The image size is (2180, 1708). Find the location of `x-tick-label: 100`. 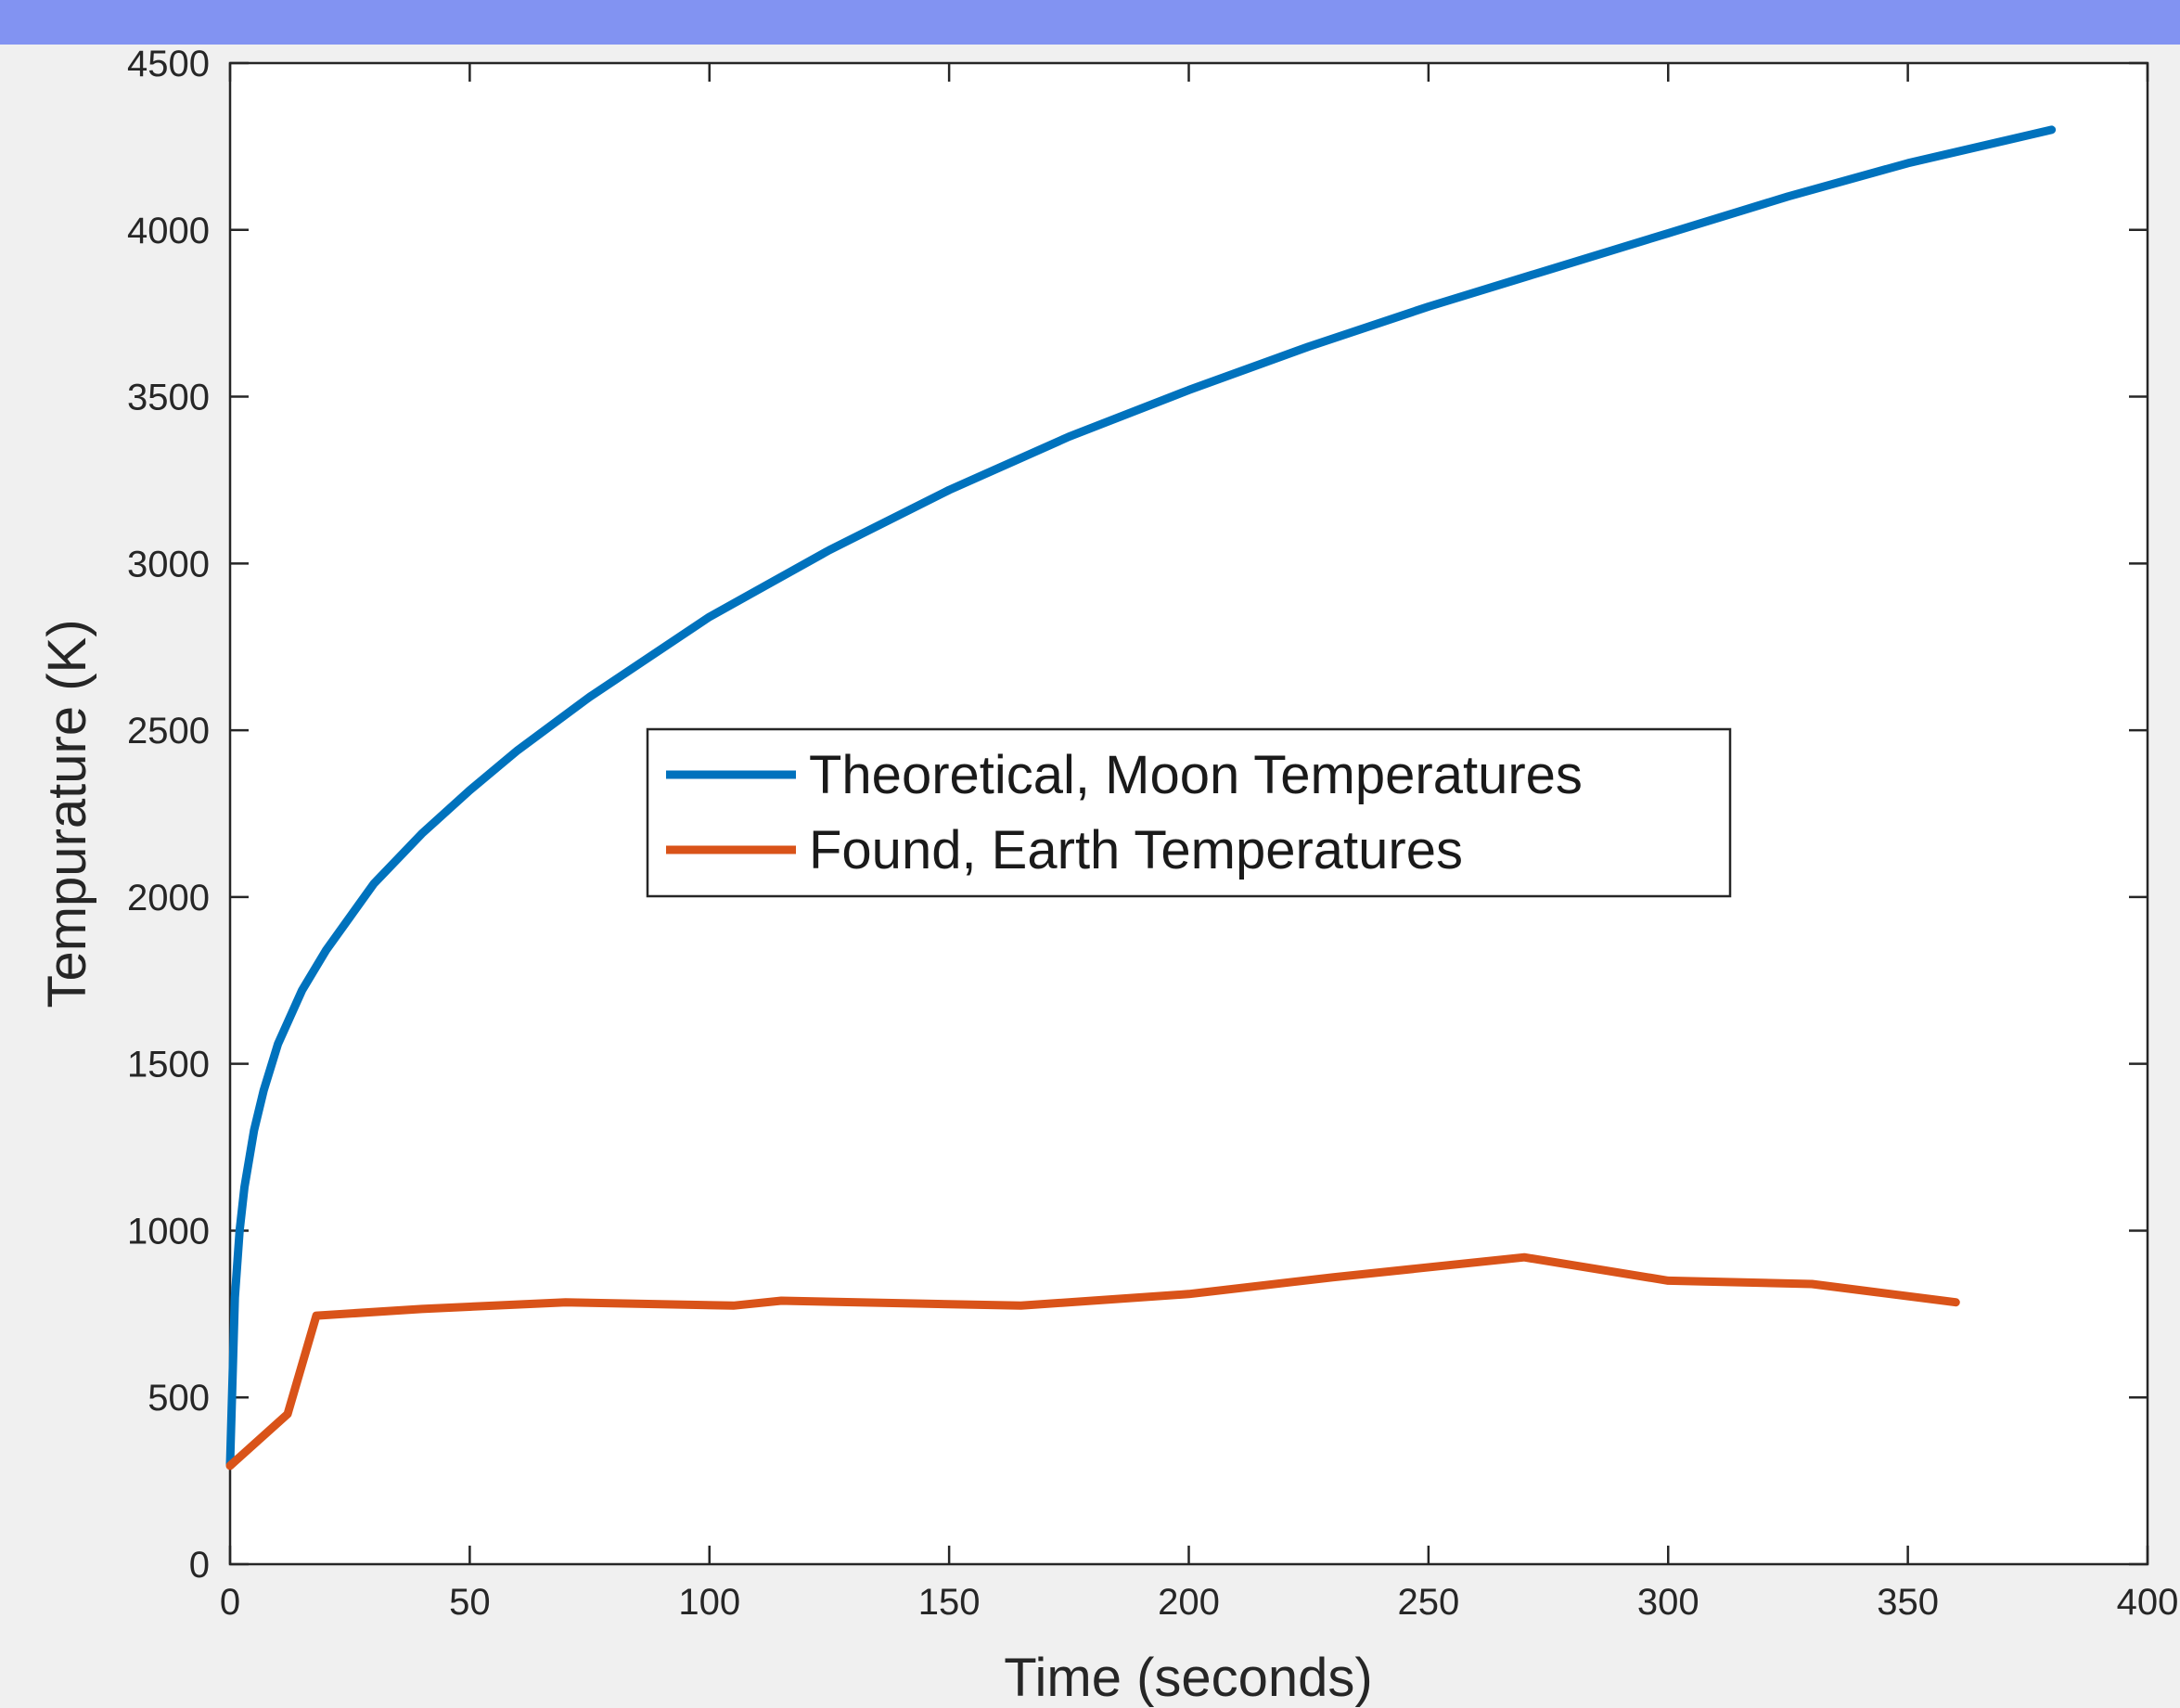

x-tick-label: 100 is located at coordinates (709, 1602).